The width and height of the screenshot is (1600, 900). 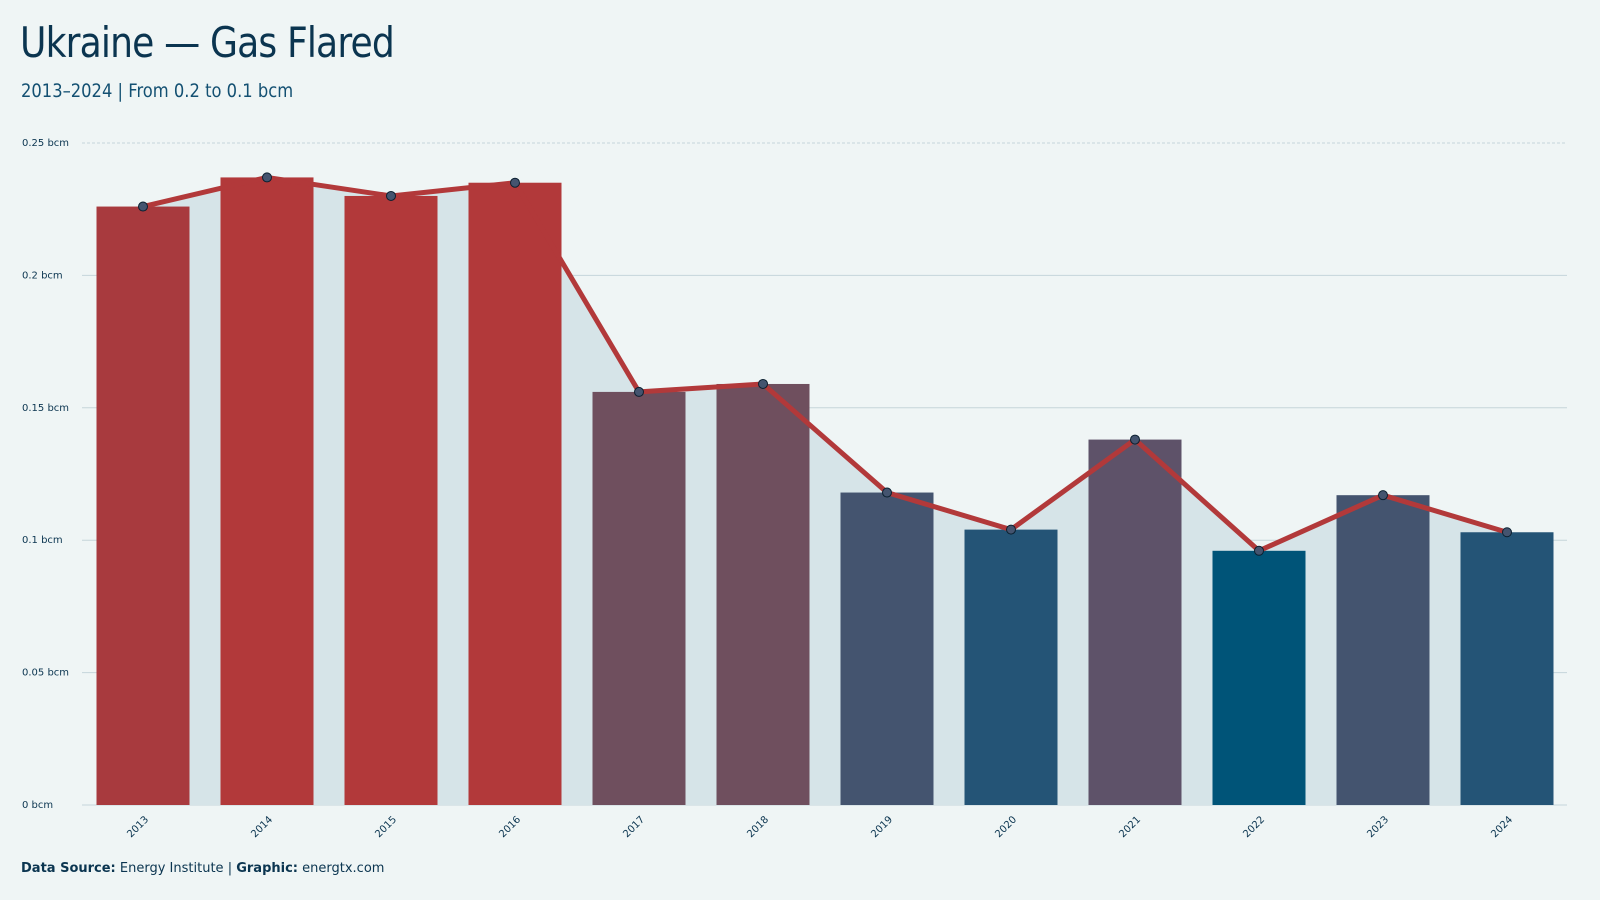 What do you see at coordinates (1135, 622) in the screenshot?
I see `bar-2021` at bounding box center [1135, 622].